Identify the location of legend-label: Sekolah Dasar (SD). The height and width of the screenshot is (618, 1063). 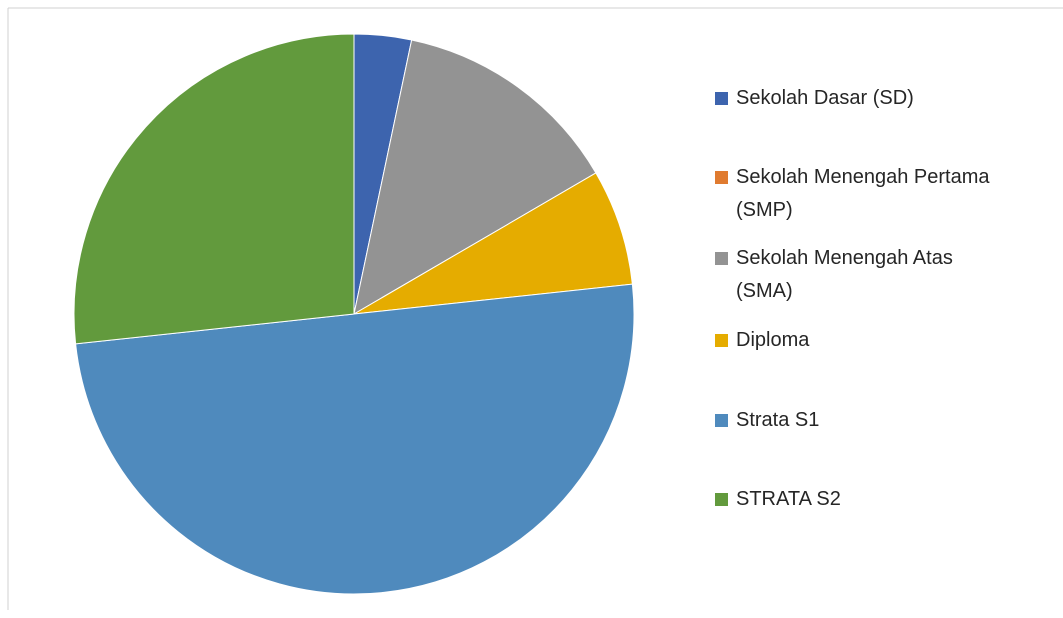
(825, 98).